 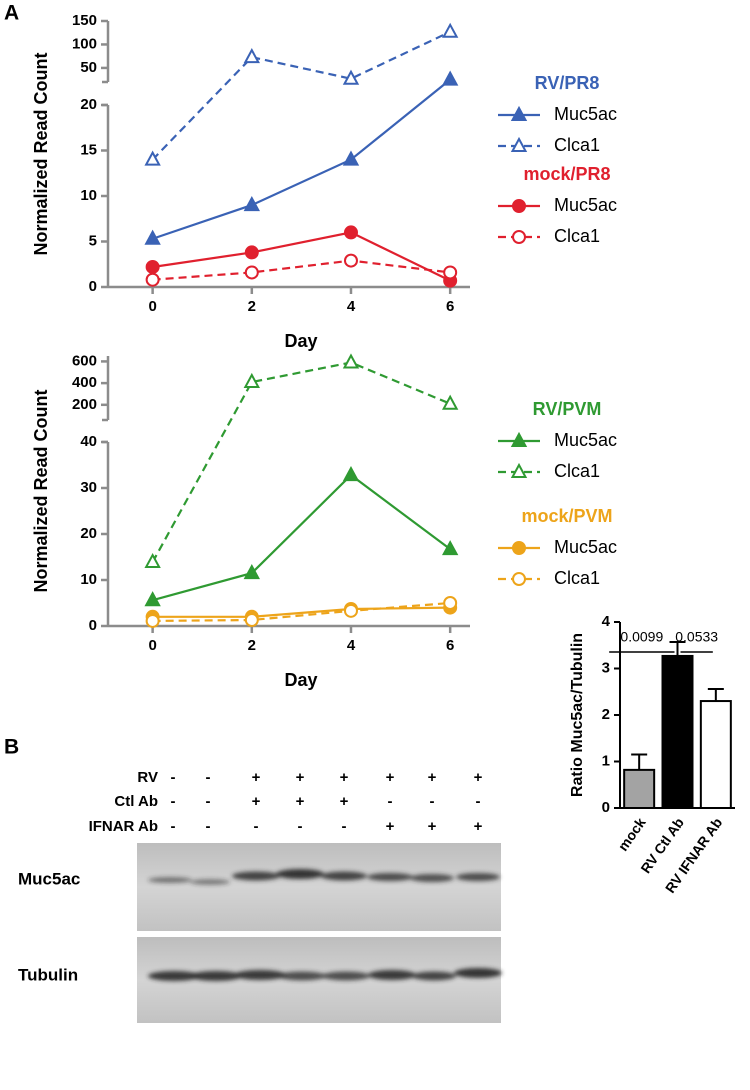 I want to click on y-tick-label: 200, so click(x=84, y=404).